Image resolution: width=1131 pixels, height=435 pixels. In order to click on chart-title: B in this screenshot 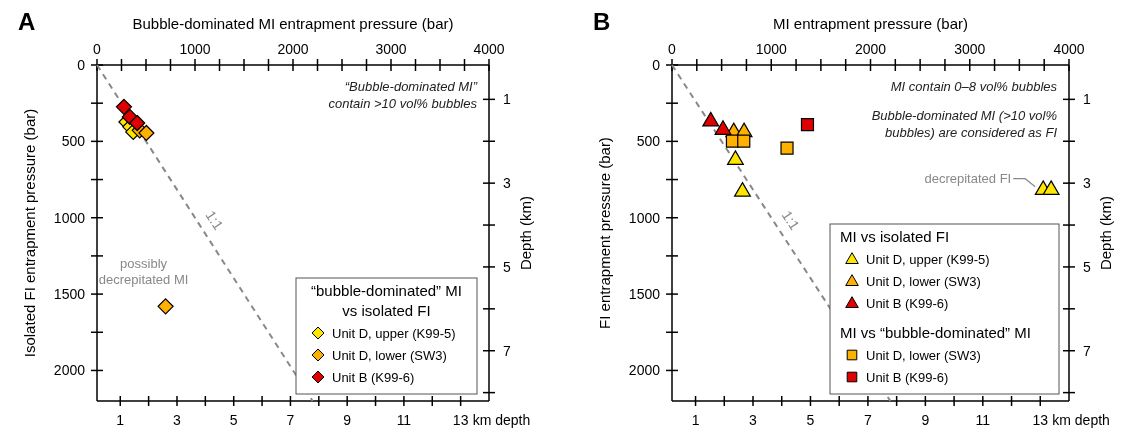, I will do `click(602, 21)`.